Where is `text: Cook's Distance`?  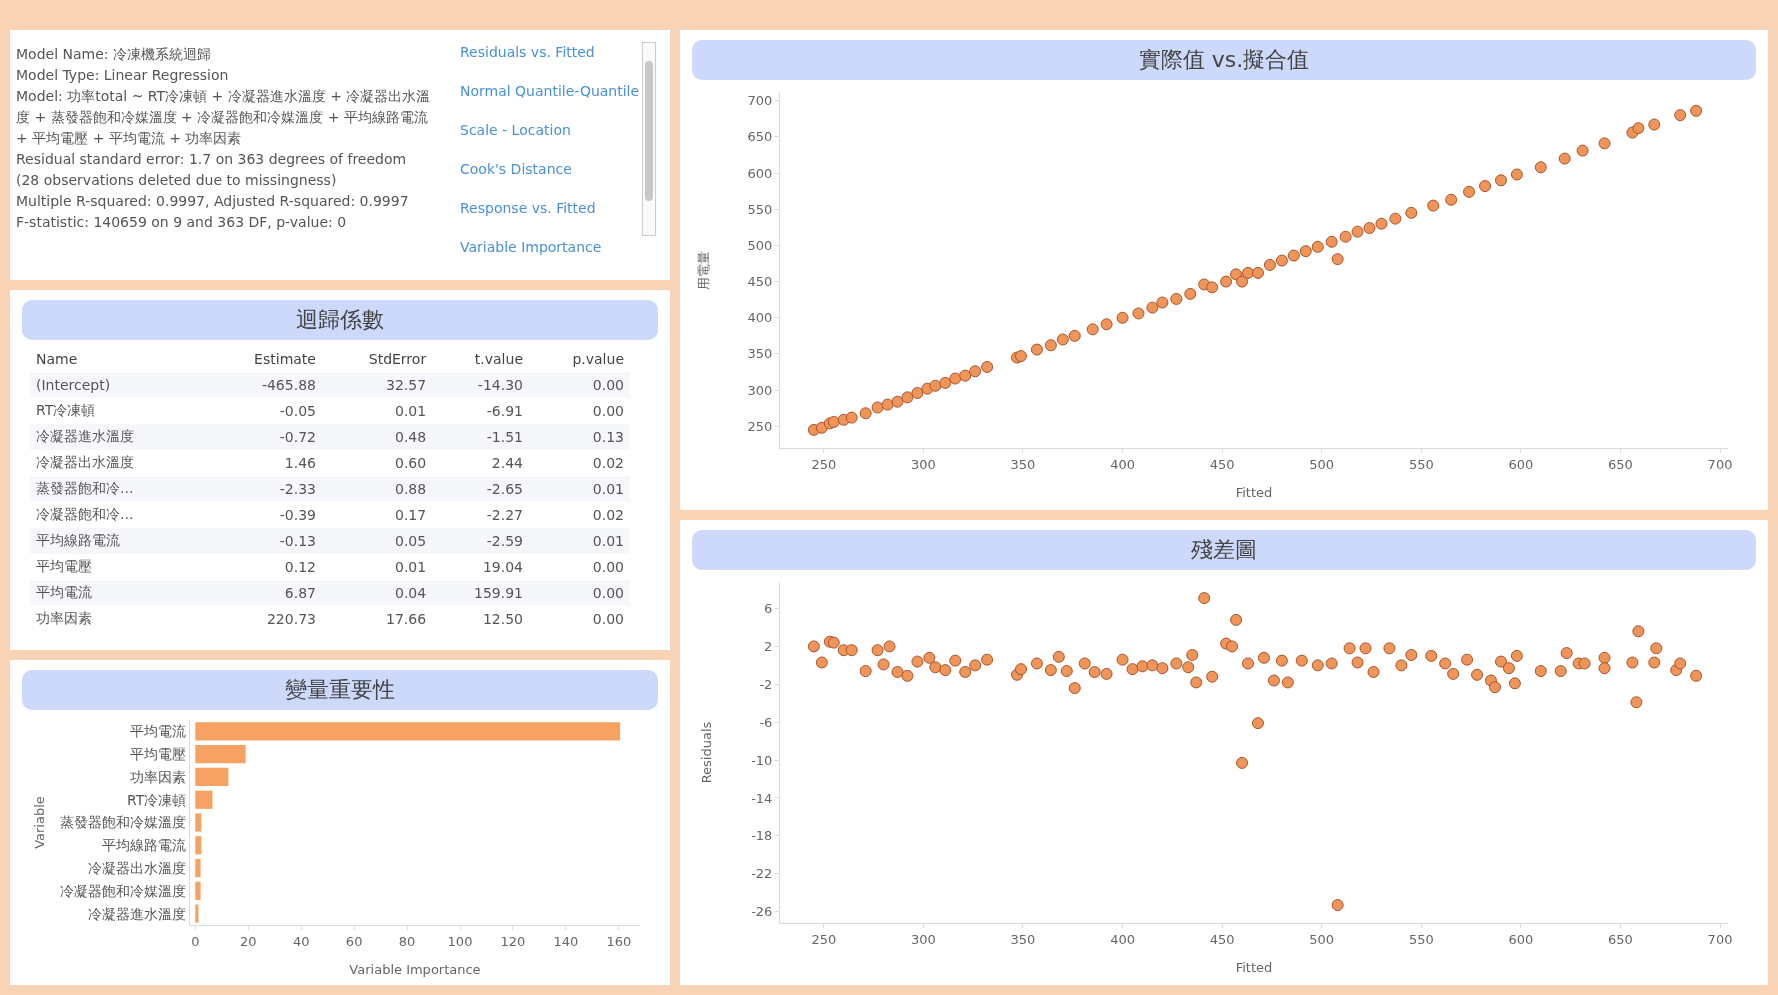 text: Cook's Distance is located at coordinates (516, 170).